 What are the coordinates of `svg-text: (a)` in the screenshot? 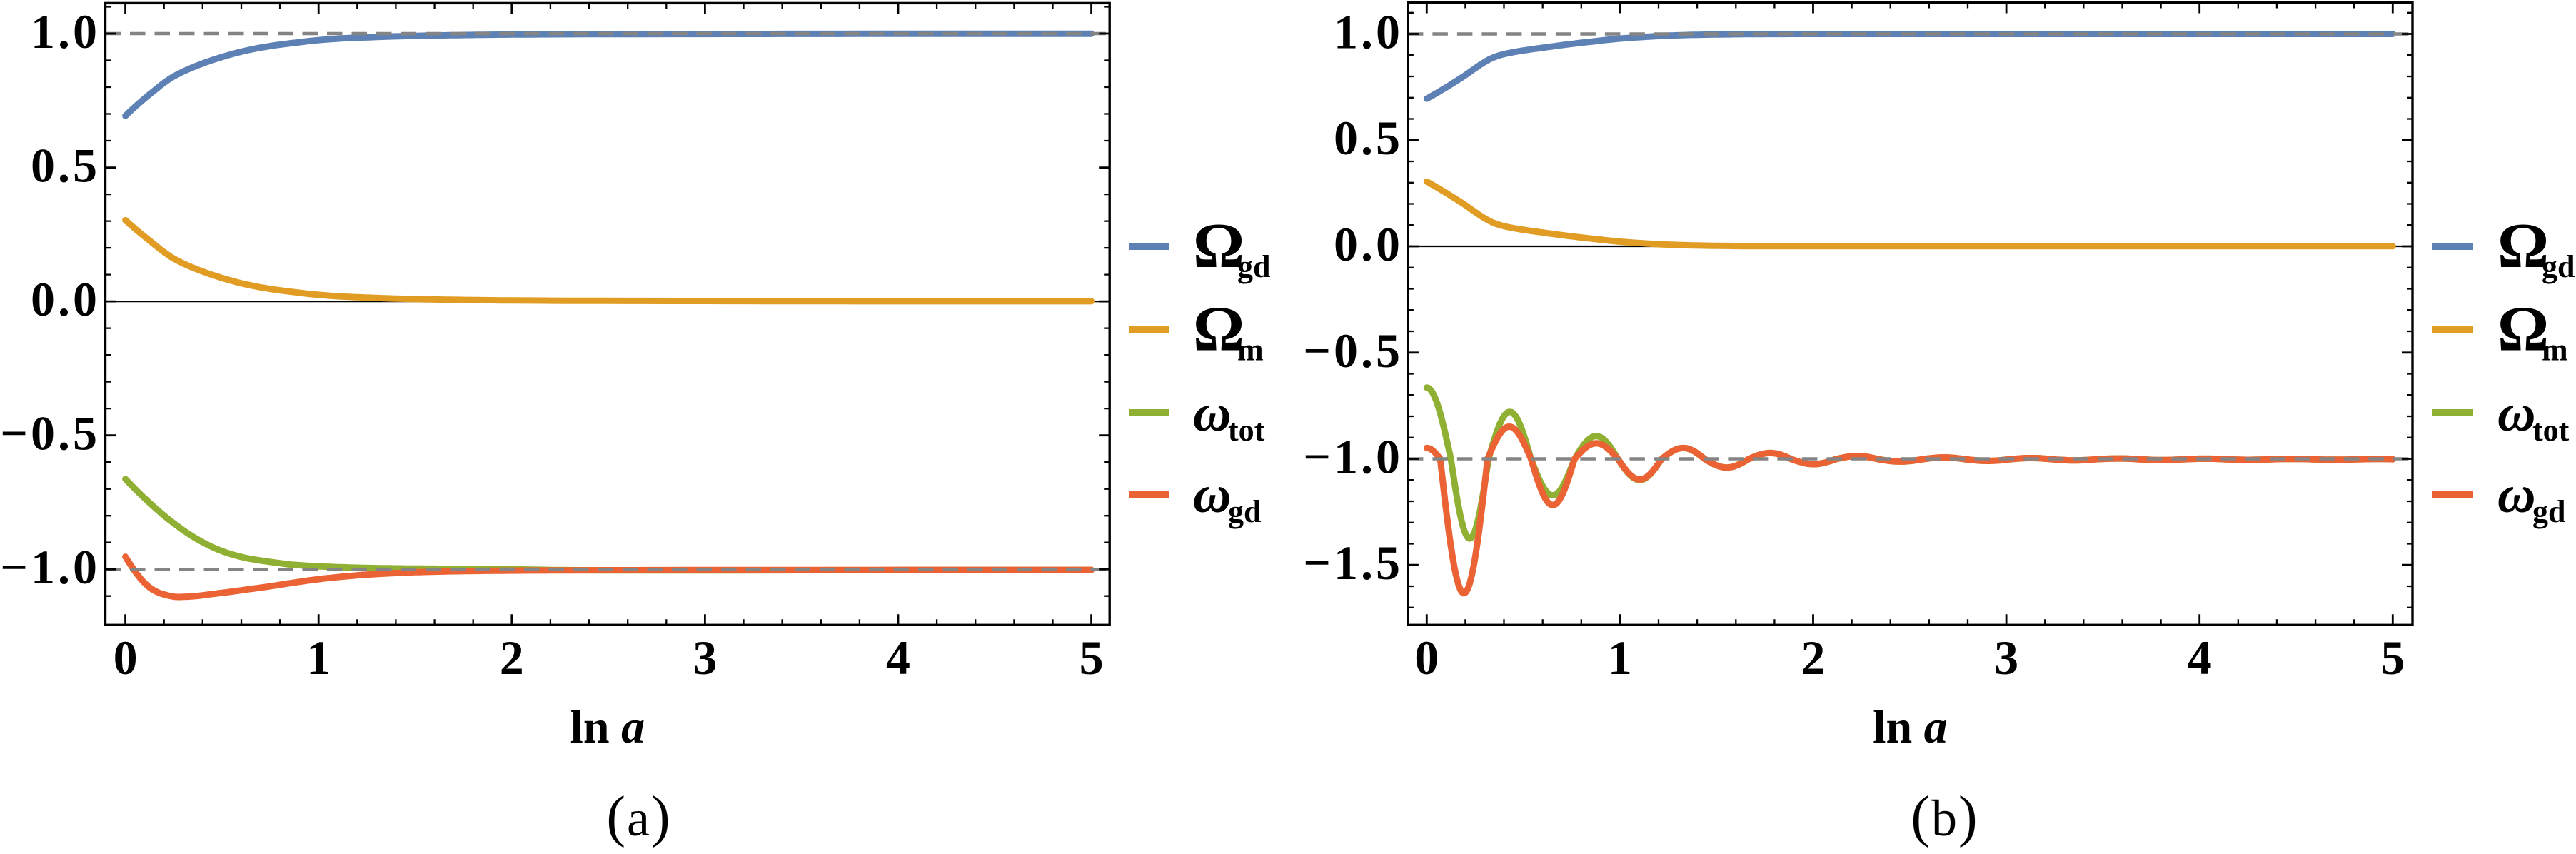 It's located at (638, 816).